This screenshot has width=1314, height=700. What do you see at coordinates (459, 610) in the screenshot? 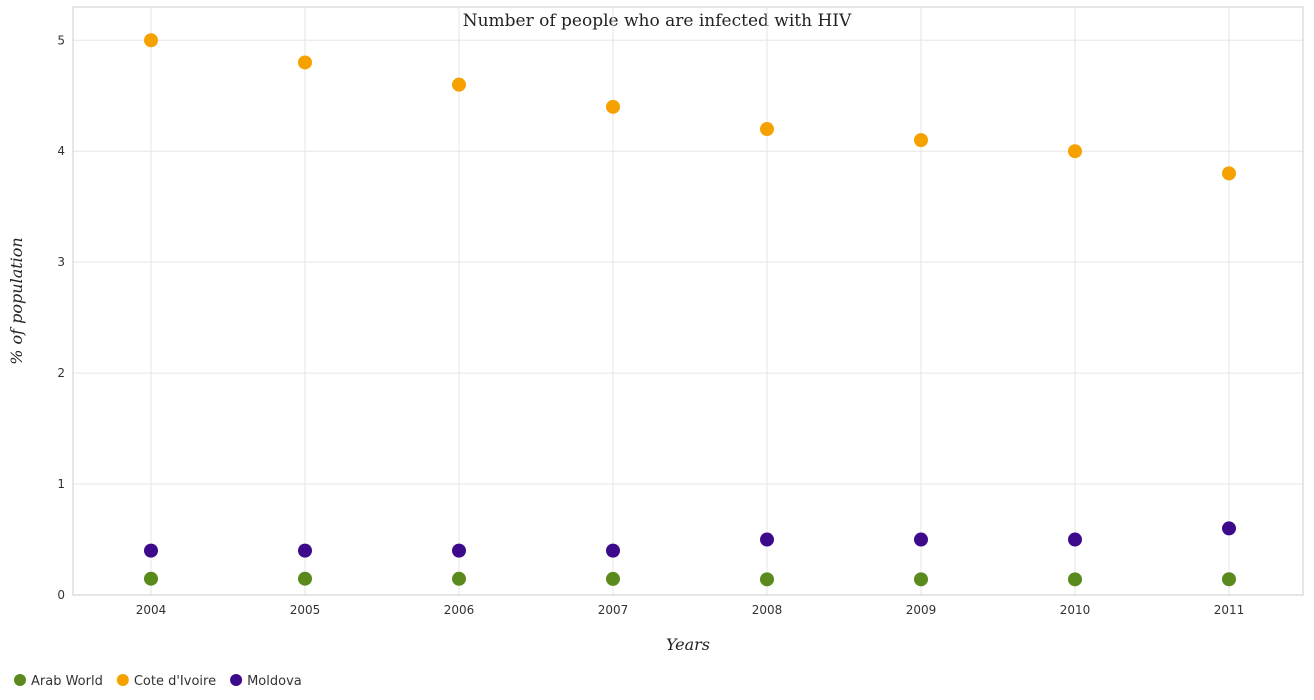
I see `x-tick-label: 2006` at bounding box center [459, 610].